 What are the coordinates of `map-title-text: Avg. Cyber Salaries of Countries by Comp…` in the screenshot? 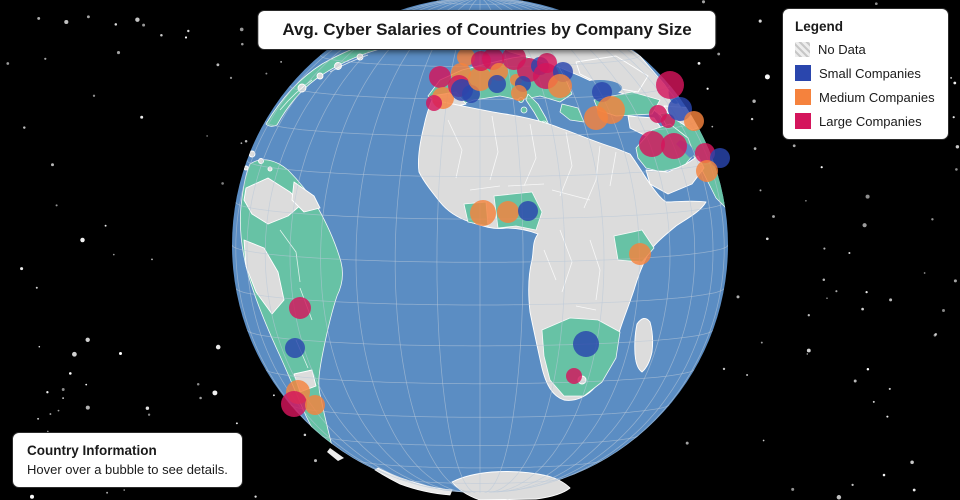 It's located at (487, 29).